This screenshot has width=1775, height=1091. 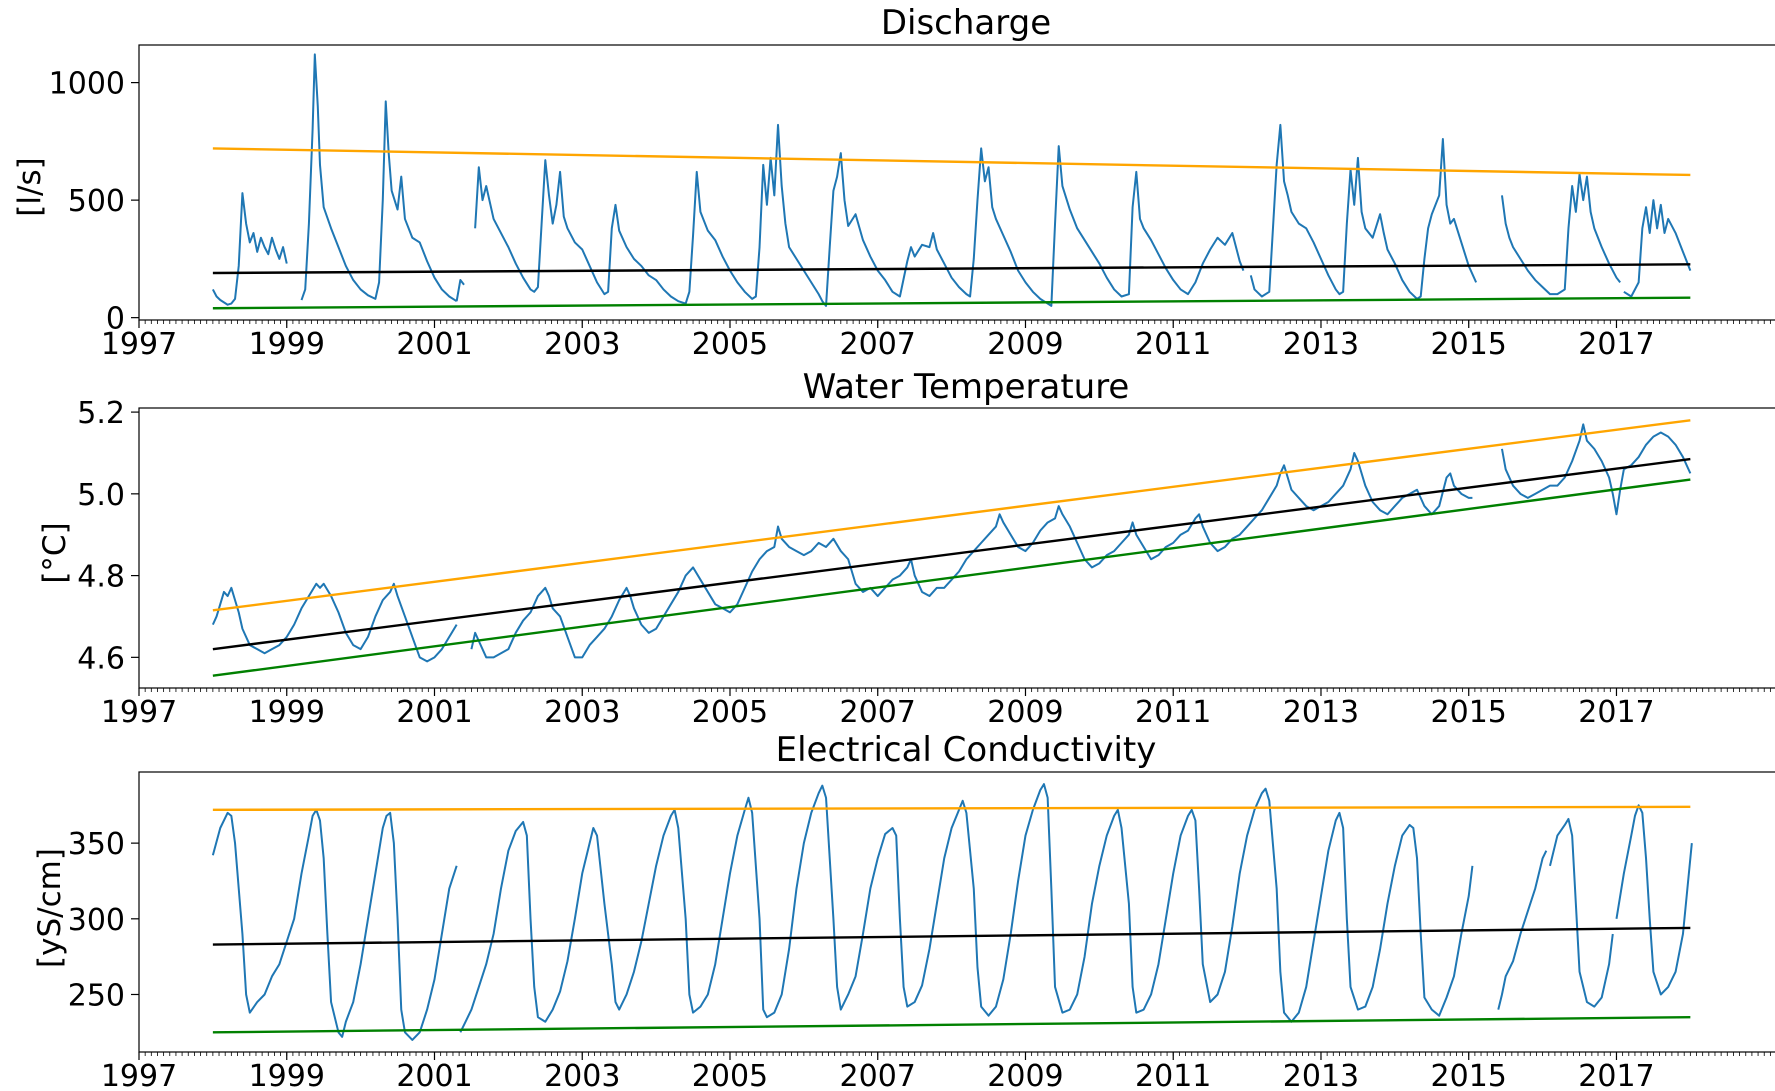 What do you see at coordinates (115, 319) in the screenshot?
I see `y-tick-label: 0` at bounding box center [115, 319].